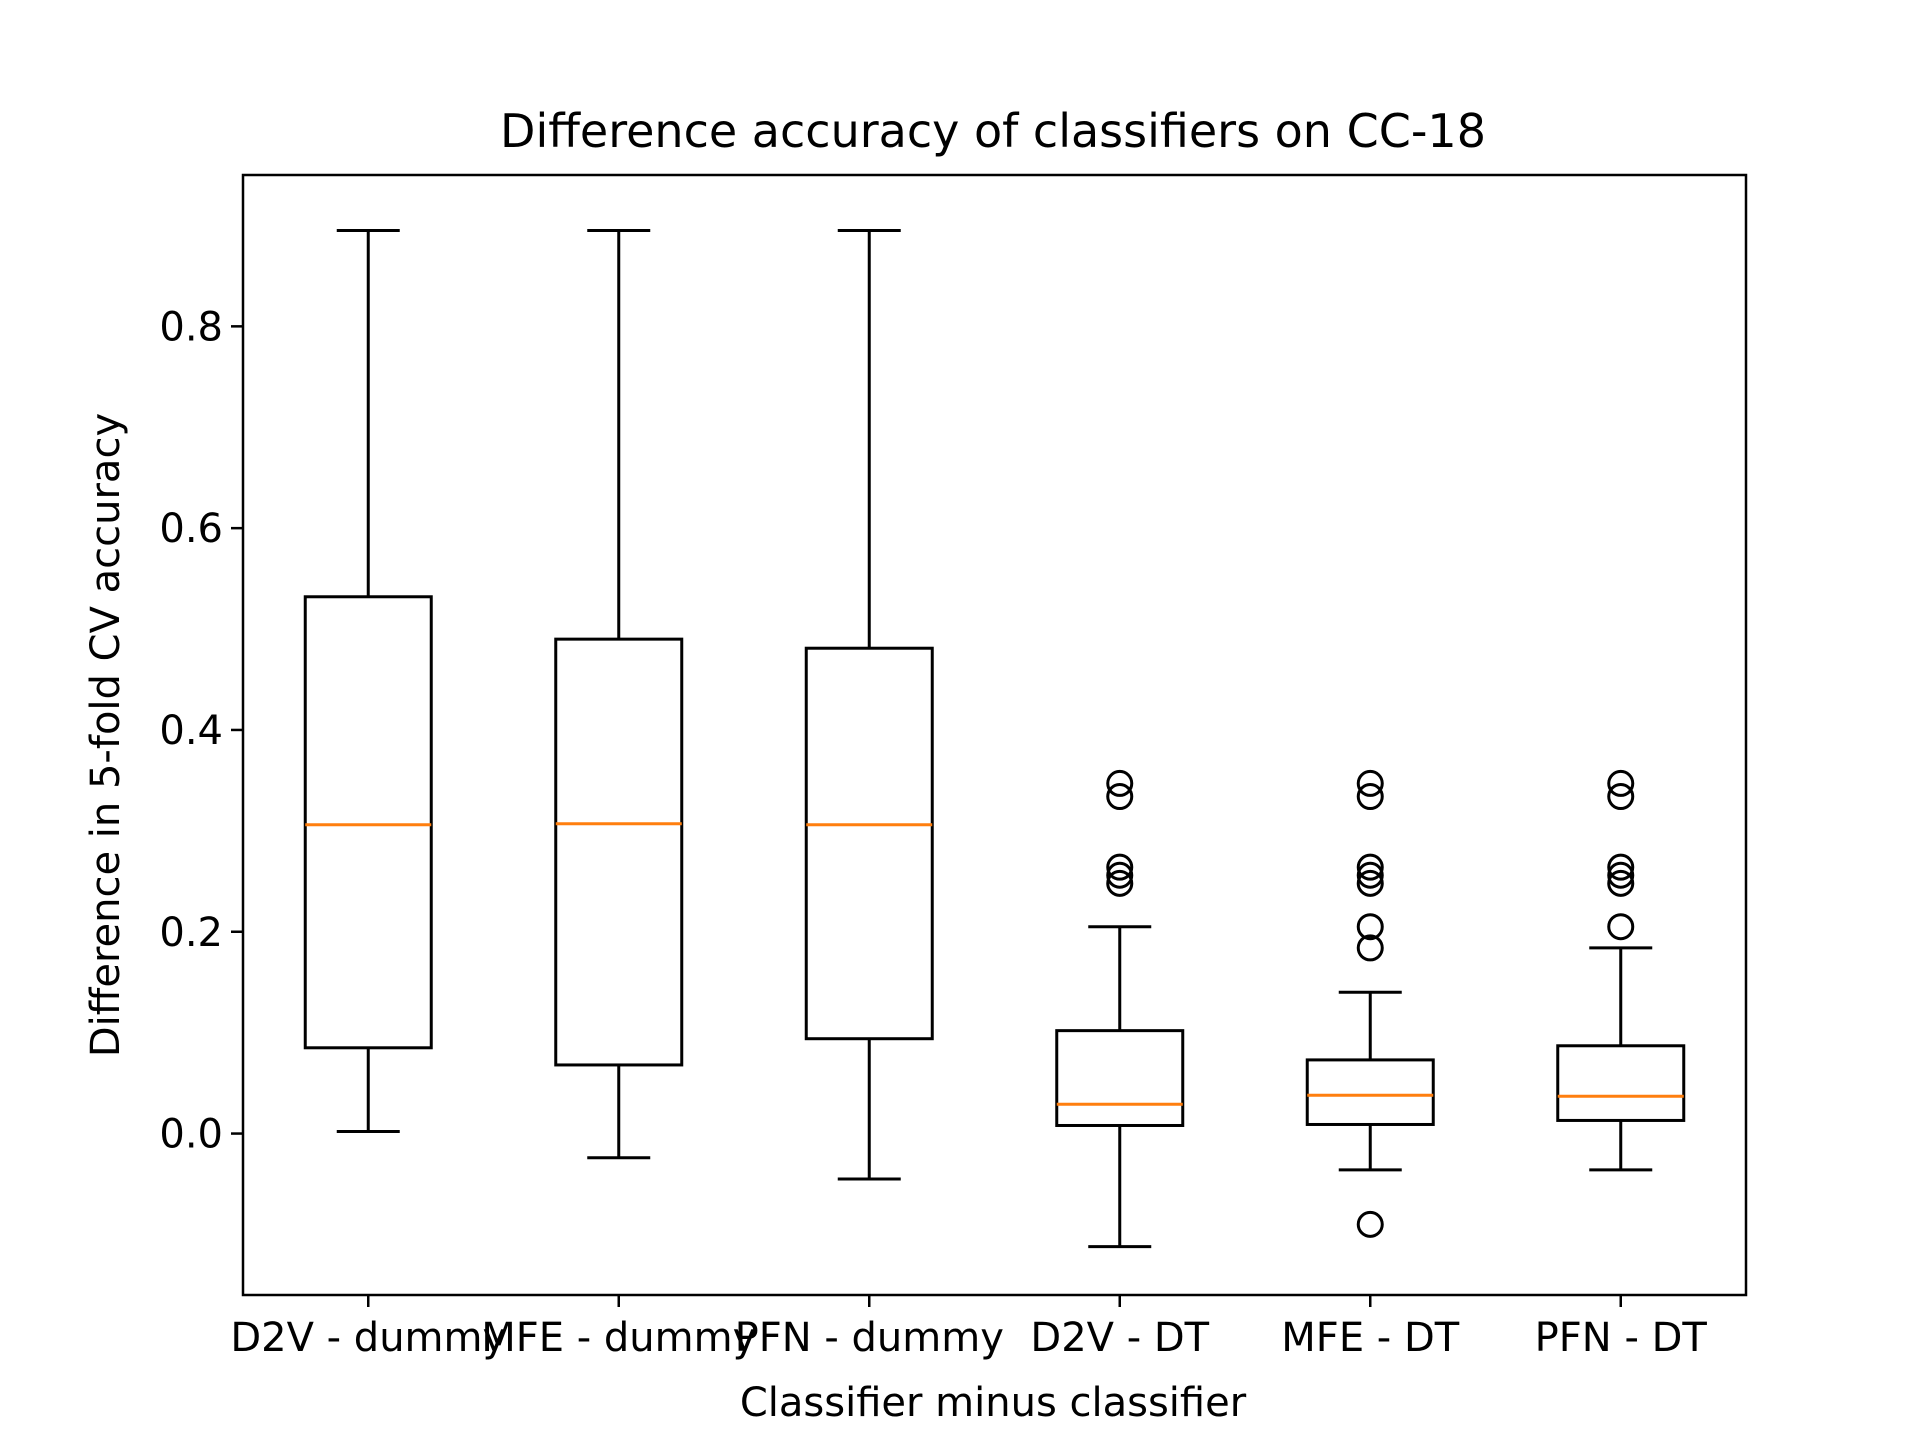  I want to click on y-tick-label: 0.4, so click(191, 731).